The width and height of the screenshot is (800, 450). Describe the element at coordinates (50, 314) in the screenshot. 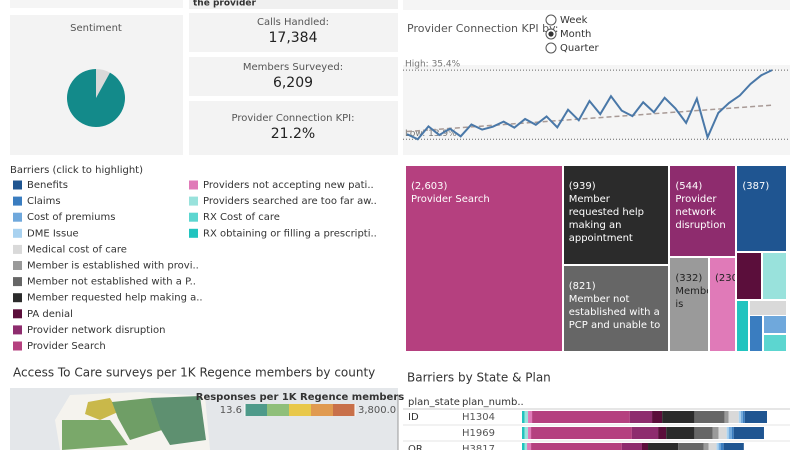

I see `legend-label: PA denial` at that location.